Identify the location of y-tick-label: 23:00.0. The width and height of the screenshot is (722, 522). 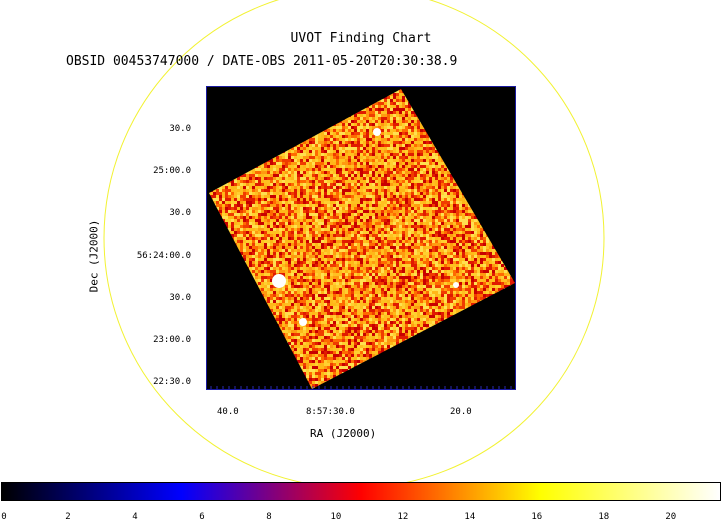
(172, 340).